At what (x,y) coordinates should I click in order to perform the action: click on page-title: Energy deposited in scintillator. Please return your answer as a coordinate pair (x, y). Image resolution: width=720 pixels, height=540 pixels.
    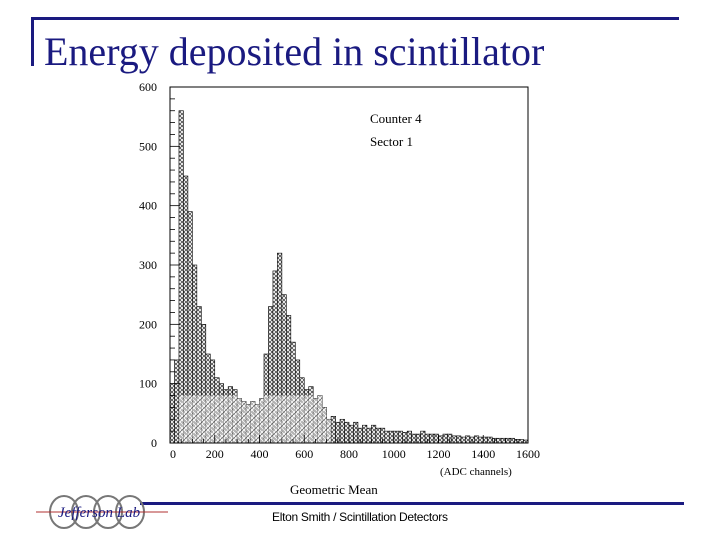
    Looking at the image, I should click on (294, 51).